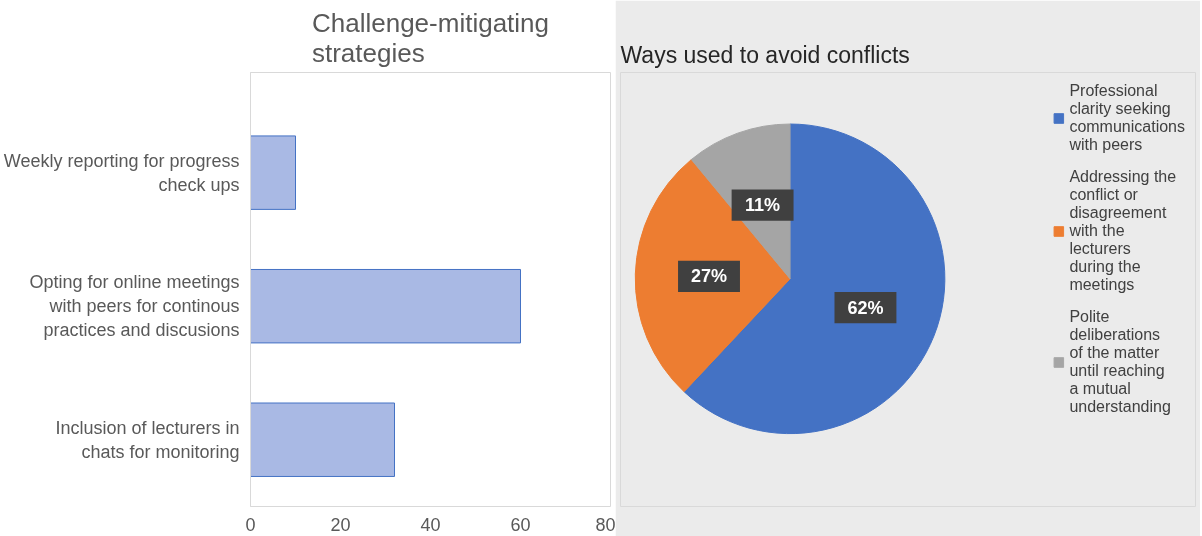 This screenshot has width=1202, height=536. Describe the element at coordinates (147, 439) in the screenshot. I see `y-tick-label: Inclusion of lecturers in chats for monitoring` at that location.